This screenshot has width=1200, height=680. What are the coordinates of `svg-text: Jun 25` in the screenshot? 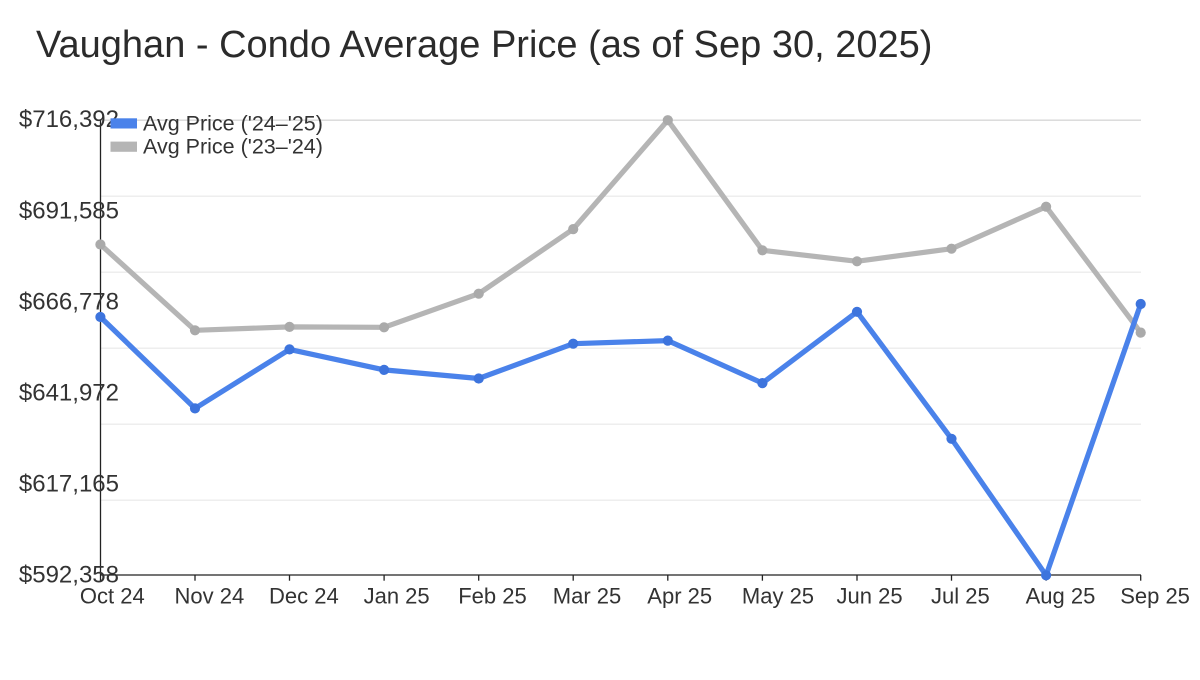 It's located at (870, 596).